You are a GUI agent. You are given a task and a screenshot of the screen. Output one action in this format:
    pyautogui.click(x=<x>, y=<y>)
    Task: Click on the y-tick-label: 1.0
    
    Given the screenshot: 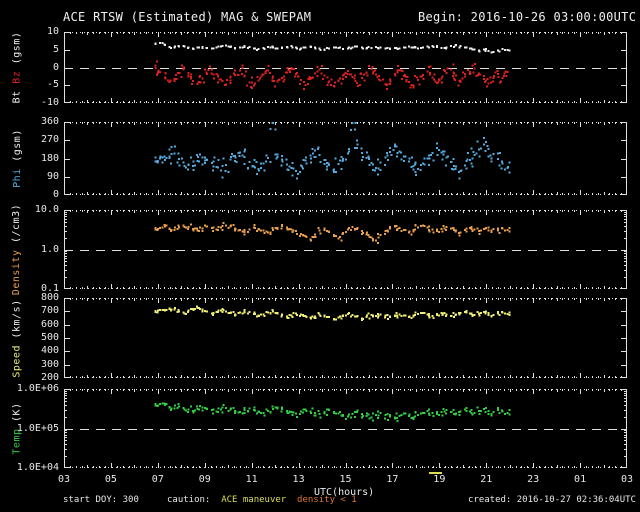 What is the action you would take?
    pyautogui.click(x=49, y=249)
    